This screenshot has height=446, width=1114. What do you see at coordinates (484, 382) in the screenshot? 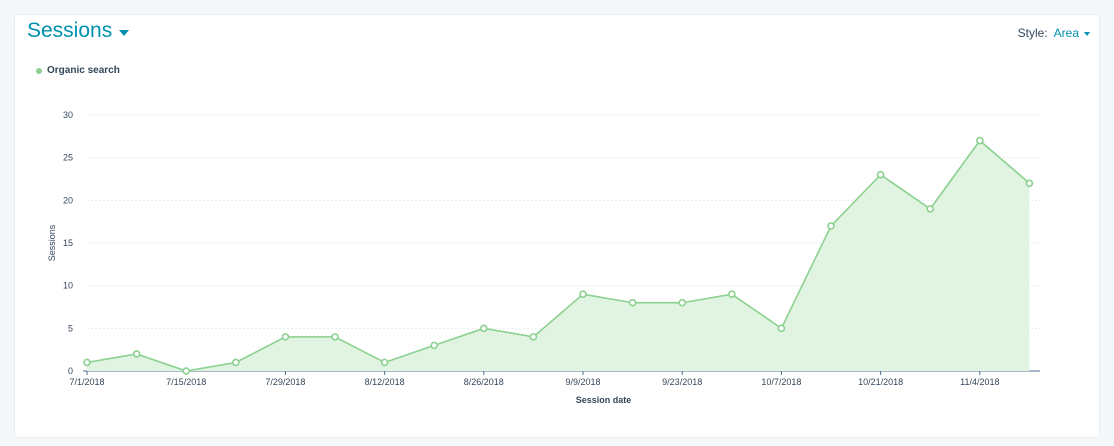
I see `x-tick-label: 8/26/2018` at bounding box center [484, 382].